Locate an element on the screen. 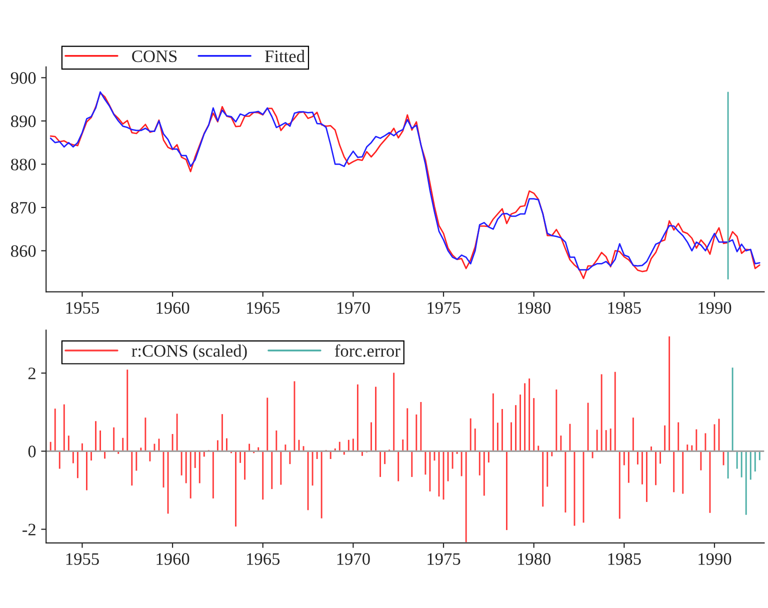 The height and width of the screenshot is (608, 768). y-tick-label: 860 is located at coordinates (23, 251).